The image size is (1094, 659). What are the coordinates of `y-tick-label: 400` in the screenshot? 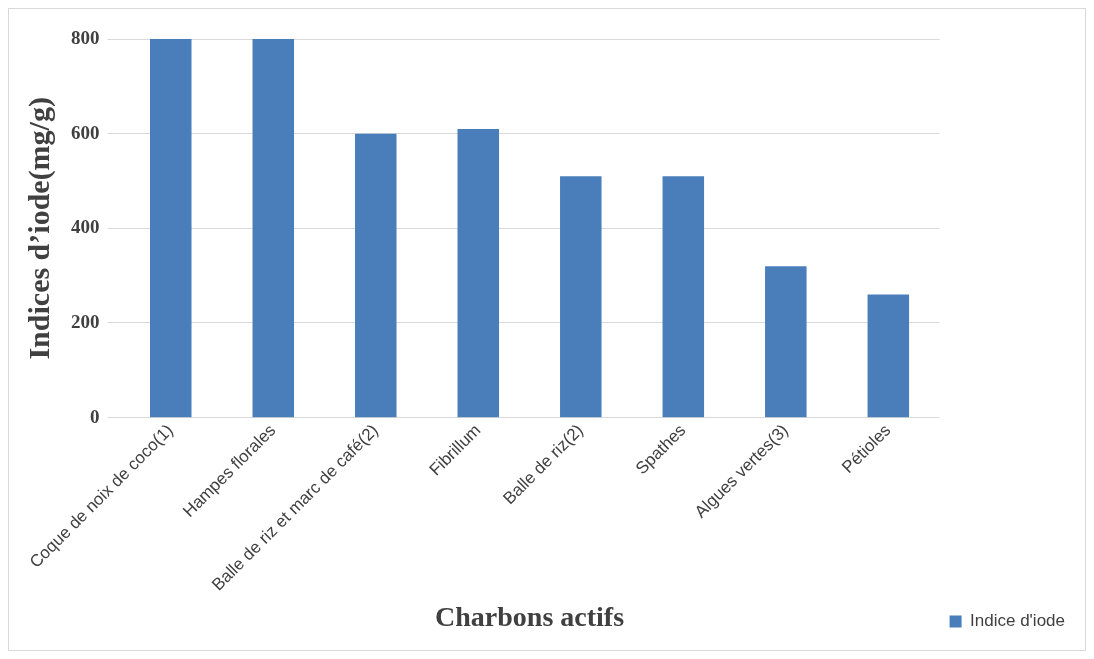 It's located at (85, 227).